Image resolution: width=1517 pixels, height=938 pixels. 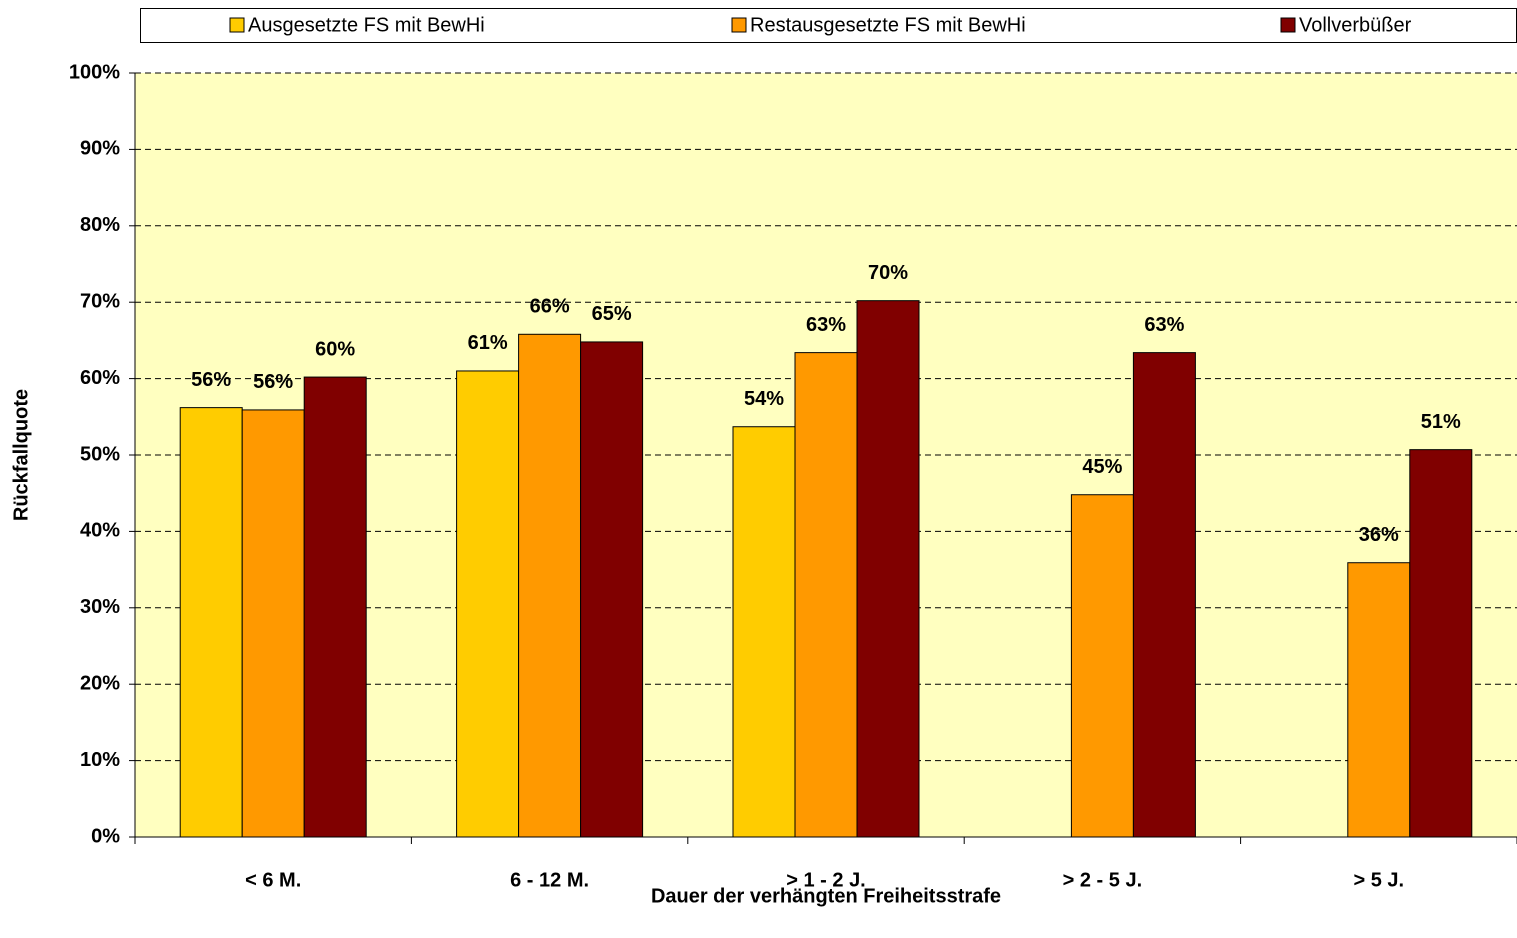 I want to click on y-tick-label: 10%, so click(x=100, y=760).